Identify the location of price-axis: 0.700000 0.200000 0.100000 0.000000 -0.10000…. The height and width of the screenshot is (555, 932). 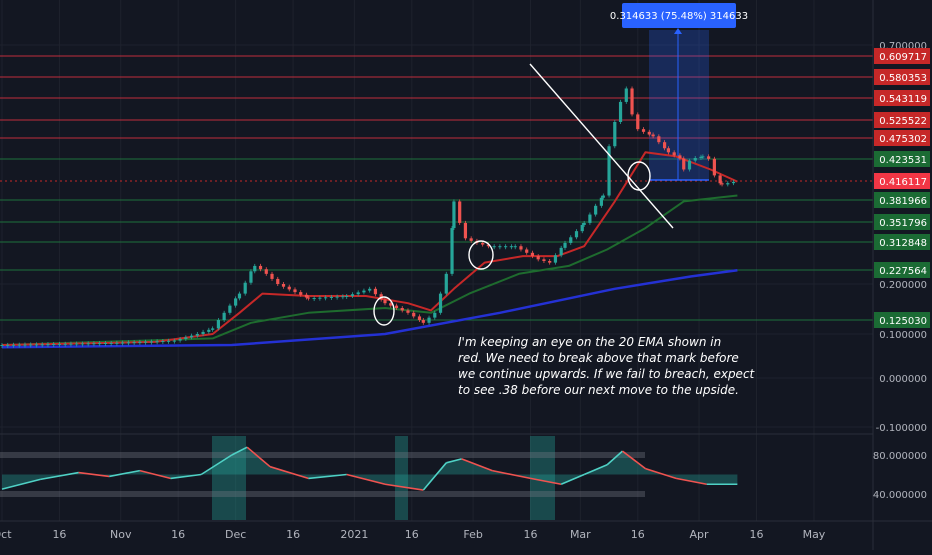
(901, 271).